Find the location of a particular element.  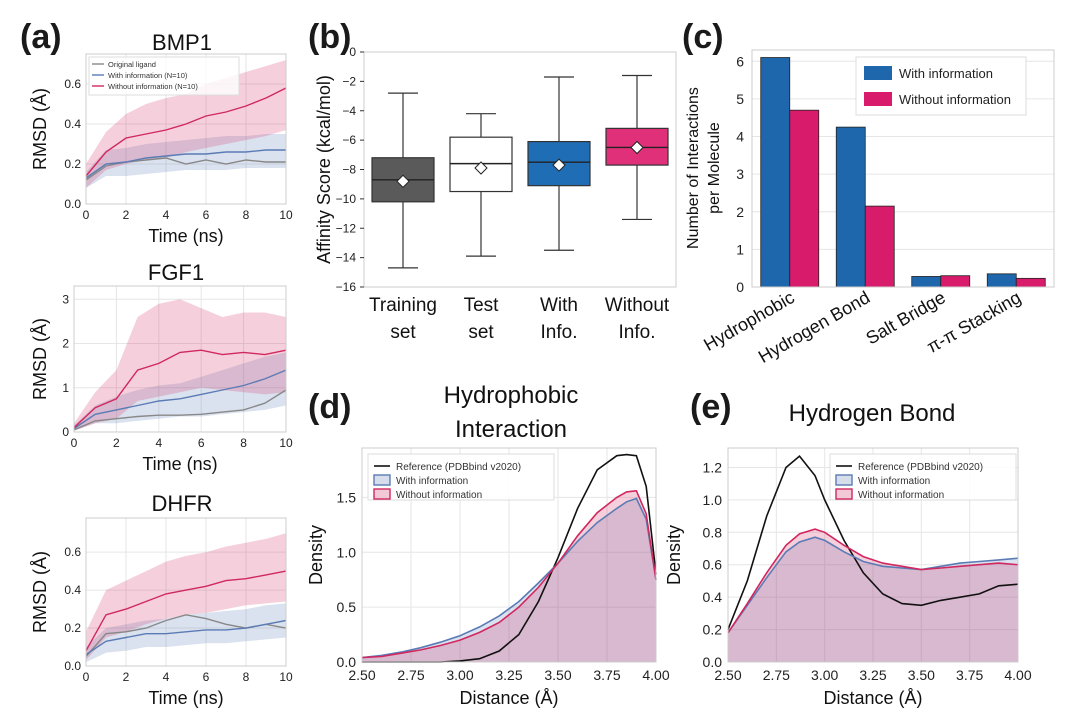

panel-d-legend-label: With information is located at coordinates (432, 481).